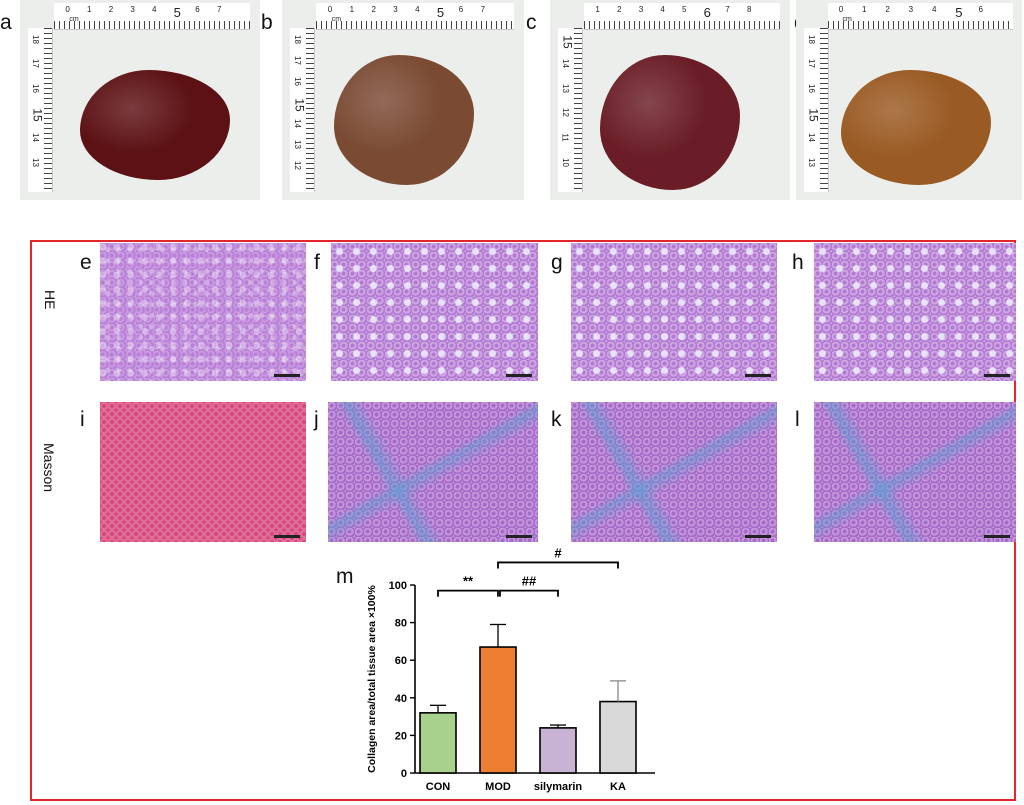  What do you see at coordinates (531, 22) in the screenshot?
I see `panel-letter-c: c` at bounding box center [531, 22].